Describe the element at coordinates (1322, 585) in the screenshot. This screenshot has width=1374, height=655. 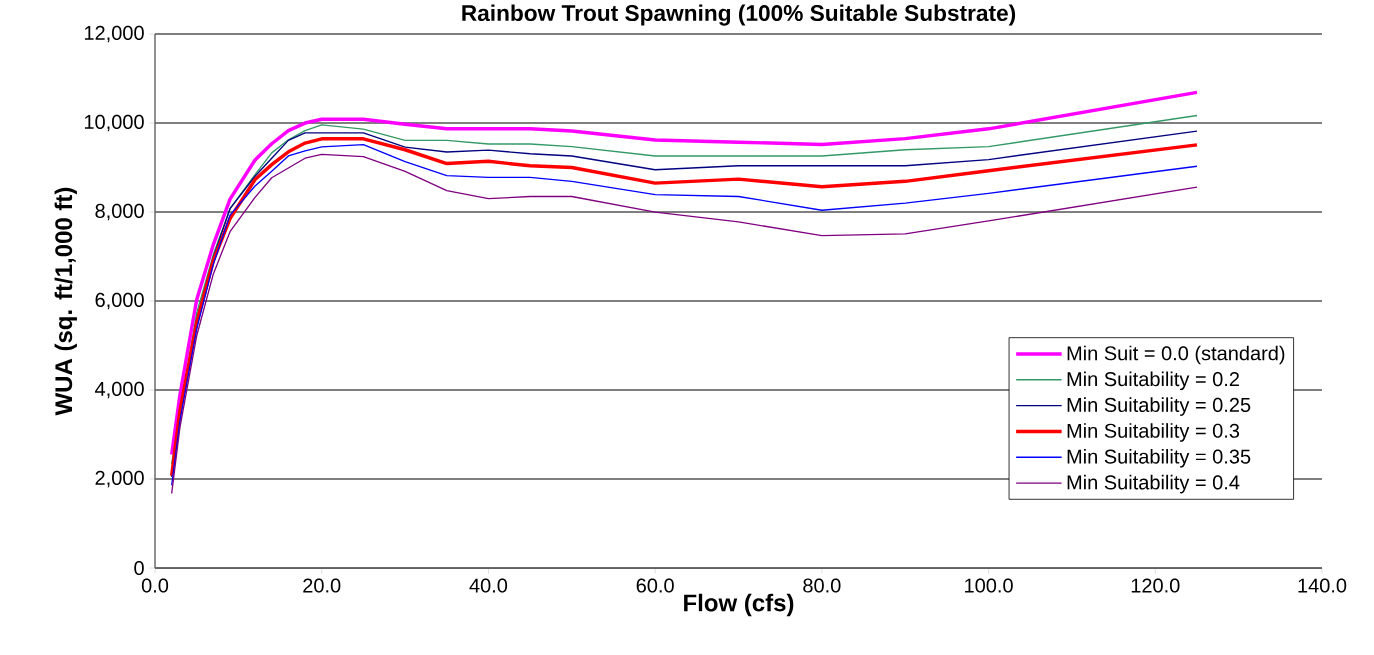
I see `x-tick-label: 140.0` at that location.